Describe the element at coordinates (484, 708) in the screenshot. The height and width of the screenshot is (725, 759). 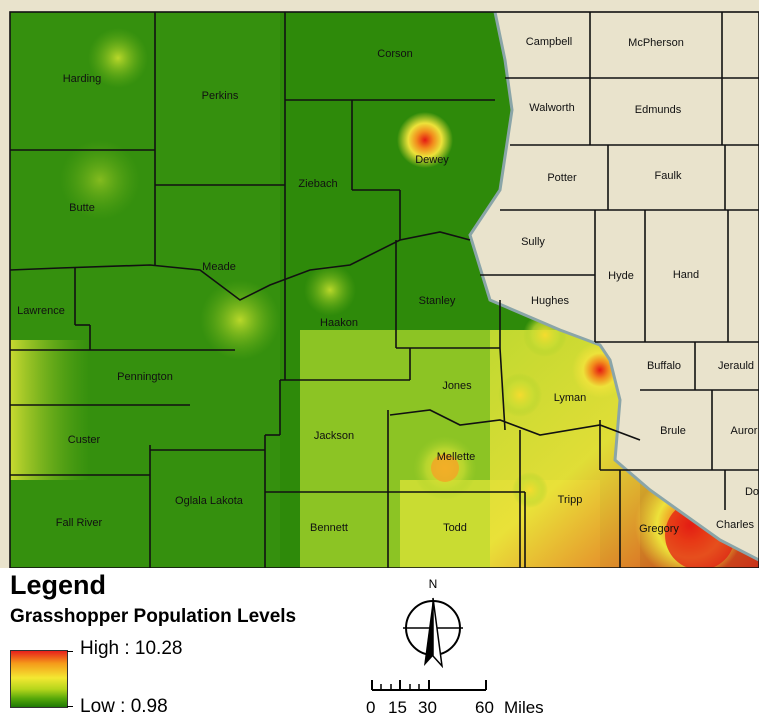
I see `scale-tick-label: 60` at that location.